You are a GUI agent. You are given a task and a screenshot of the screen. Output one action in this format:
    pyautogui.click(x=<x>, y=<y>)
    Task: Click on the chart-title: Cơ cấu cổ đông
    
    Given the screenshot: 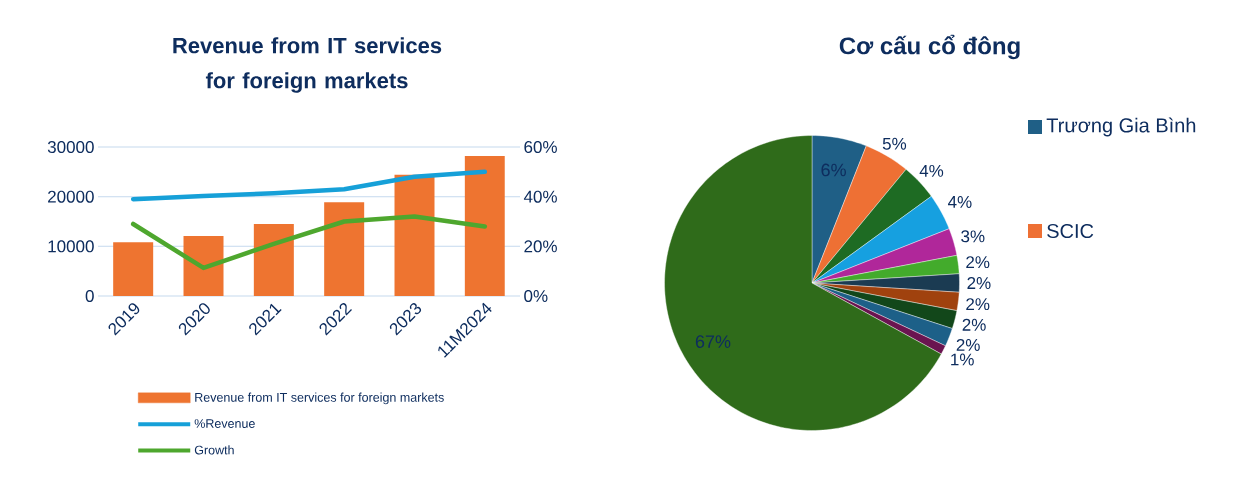 What is the action you would take?
    pyautogui.click(x=929, y=47)
    